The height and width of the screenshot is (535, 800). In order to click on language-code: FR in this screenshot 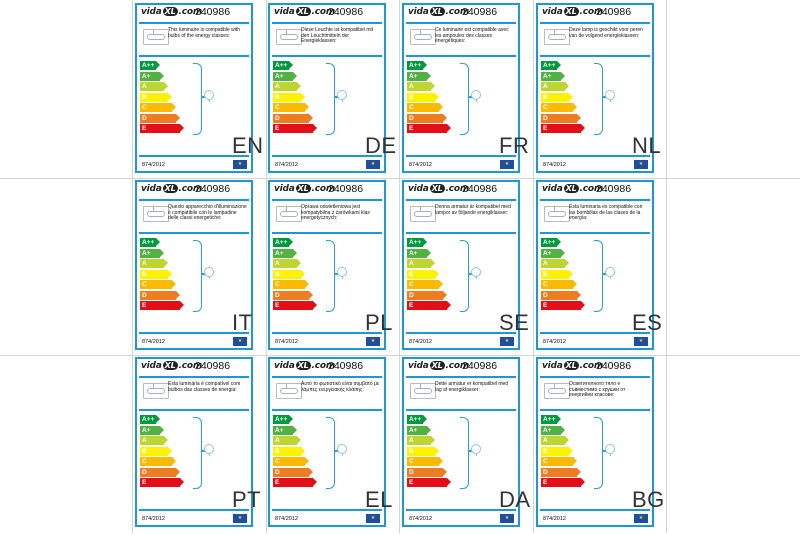, I will do `click(514, 145)`.